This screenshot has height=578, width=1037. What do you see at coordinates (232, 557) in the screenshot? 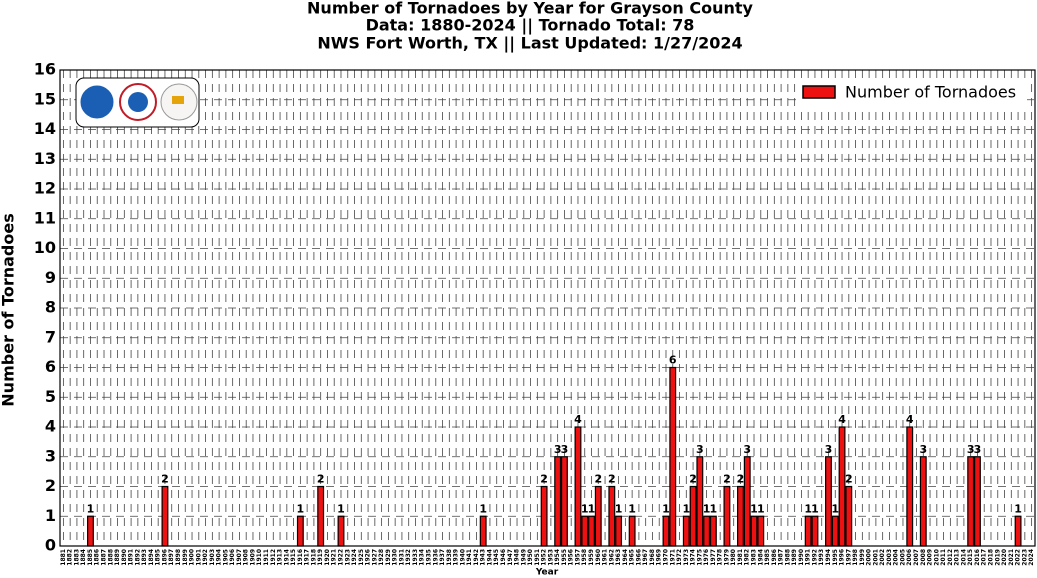
I see `x-tick-label: 1906` at bounding box center [232, 557].